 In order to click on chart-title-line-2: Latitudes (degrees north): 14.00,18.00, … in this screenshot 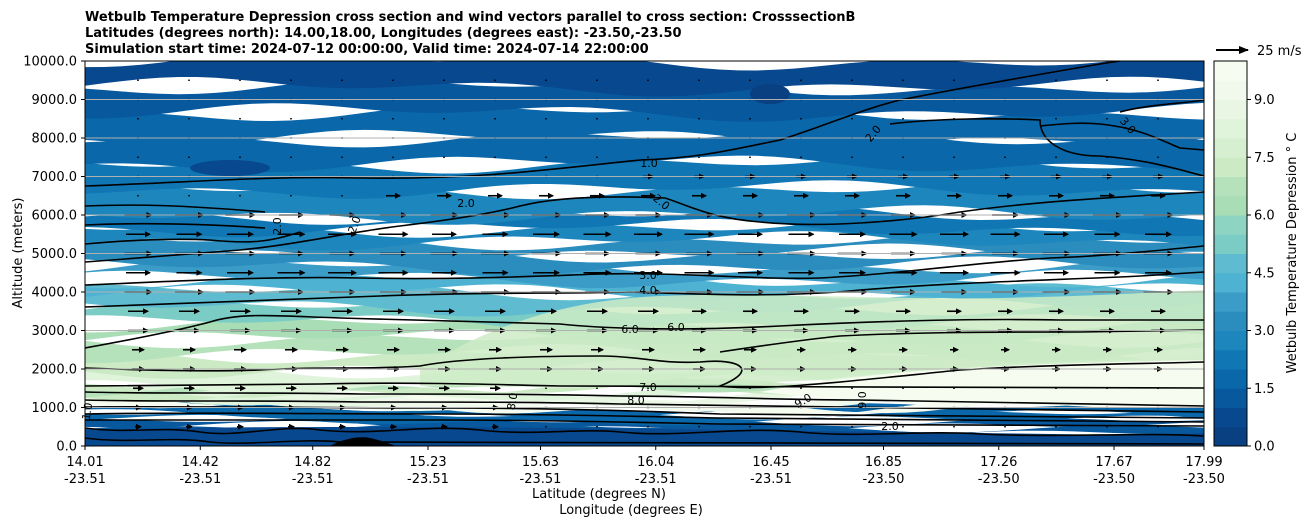, I will do `click(383, 33)`.